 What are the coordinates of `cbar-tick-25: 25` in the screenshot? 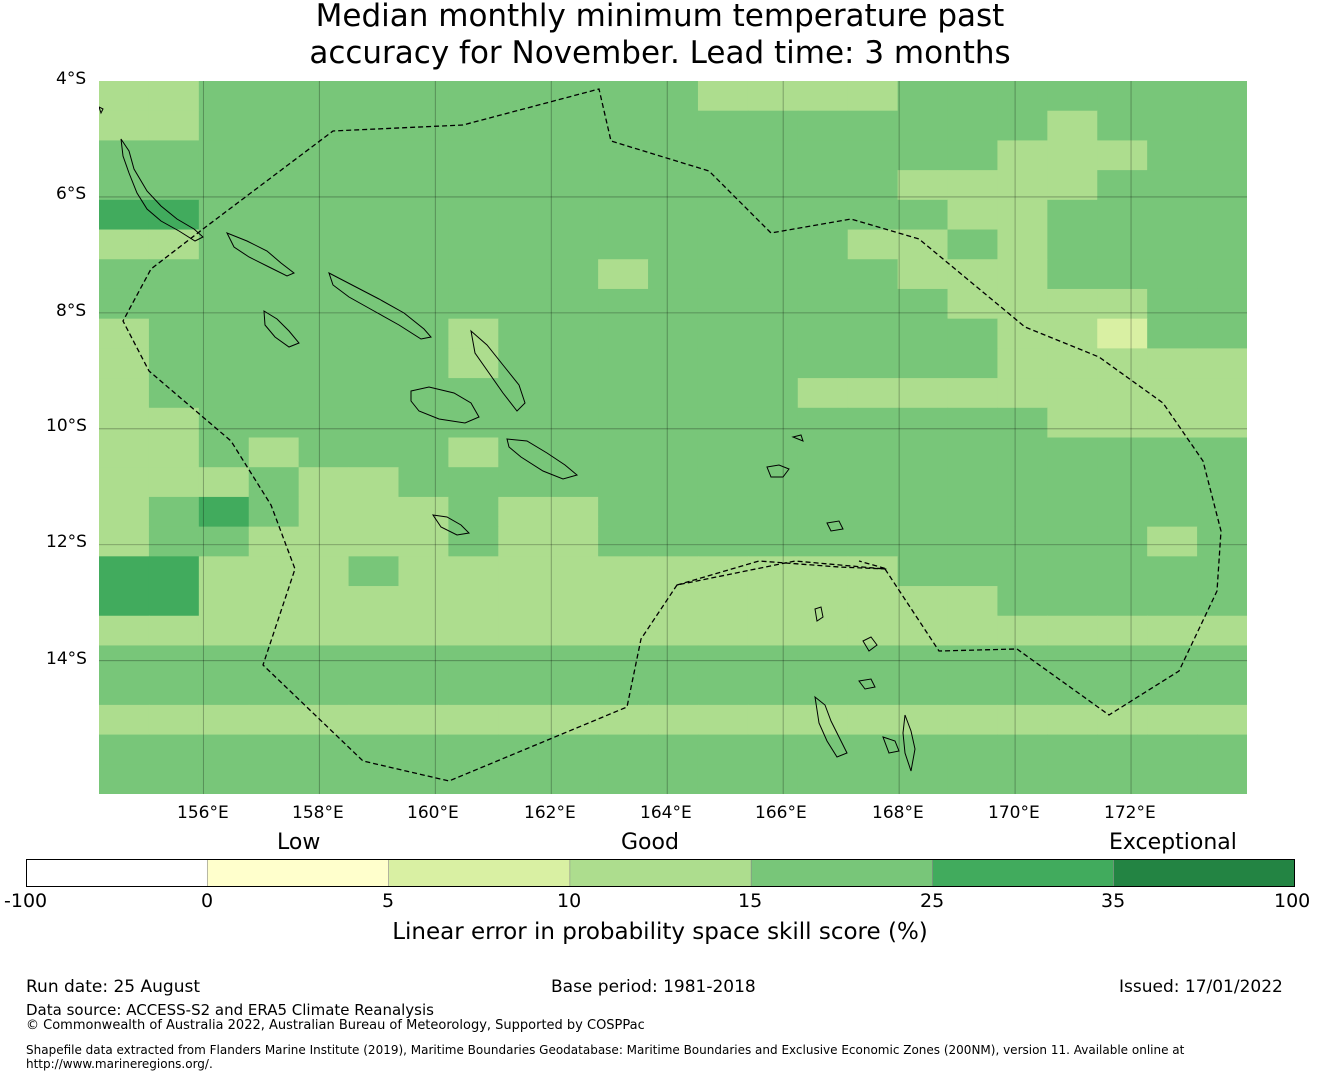 It's located at (932, 901).